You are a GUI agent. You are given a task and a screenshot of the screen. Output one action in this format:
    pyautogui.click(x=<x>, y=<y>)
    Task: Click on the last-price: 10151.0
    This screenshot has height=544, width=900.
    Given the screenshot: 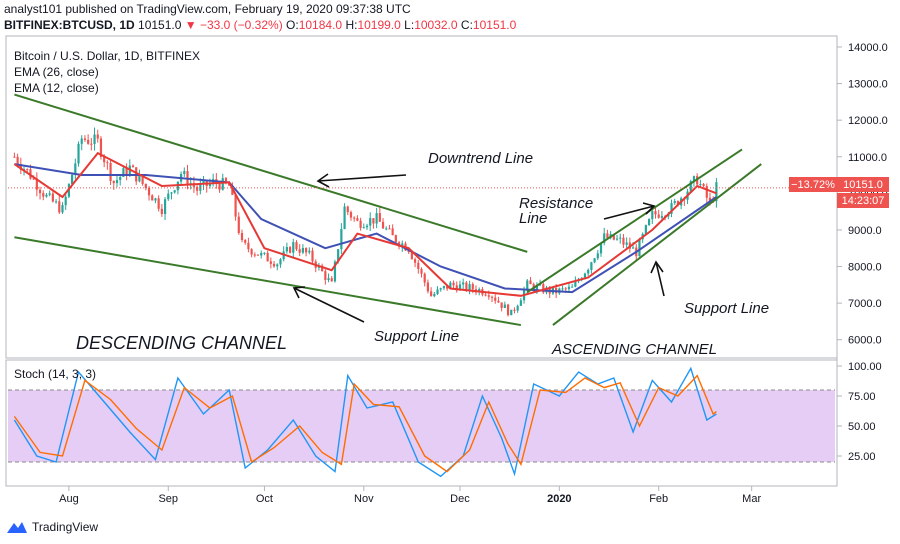 What is the action you would take?
    pyautogui.click(x=160, y=25)
    